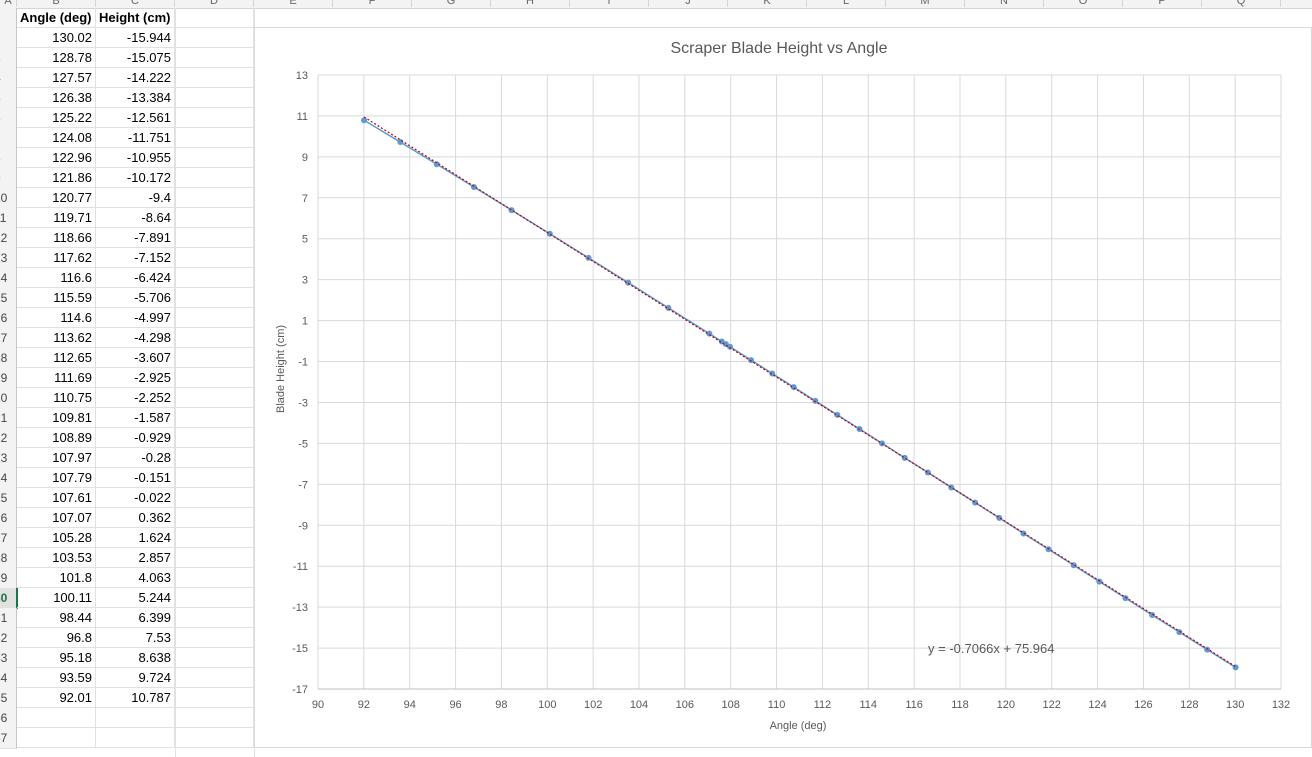  Describe the element at coordinates (8, 238) in the screenshot. I see `row-header: 12` at that location.